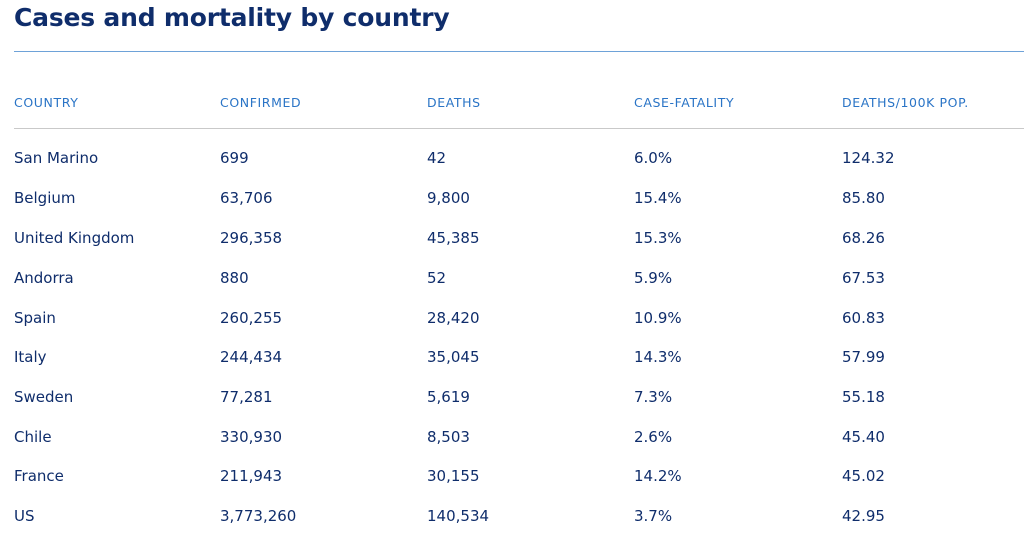 This screenshot has height=541, width=1024. Describe the element at coordinates (658, 318) in the screenshot. I see `case-fatality-cell: 10.9%` at that location.